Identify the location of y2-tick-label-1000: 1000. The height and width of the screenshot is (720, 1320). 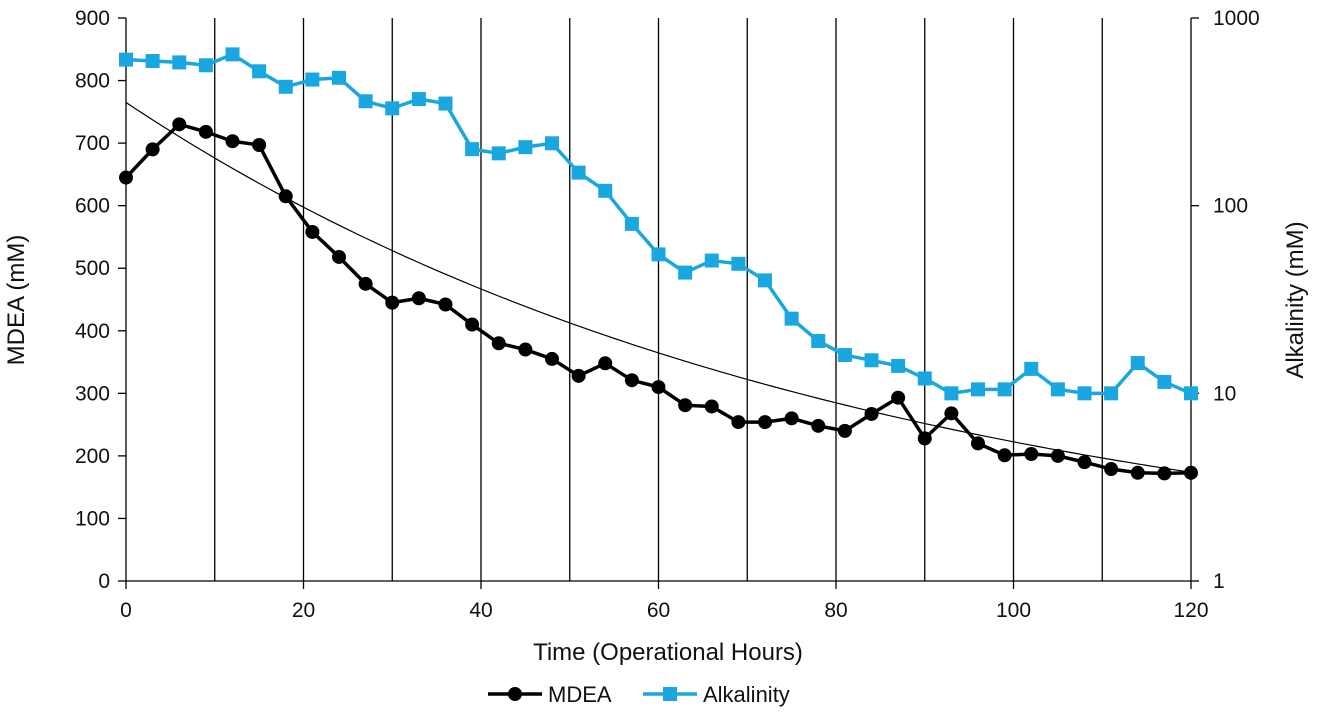
(1236, 18).